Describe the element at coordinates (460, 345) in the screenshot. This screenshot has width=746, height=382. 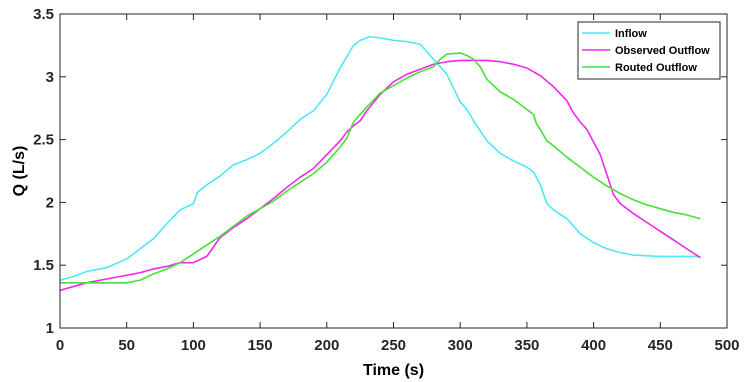
I see `x-tick-label: 300` at that location.